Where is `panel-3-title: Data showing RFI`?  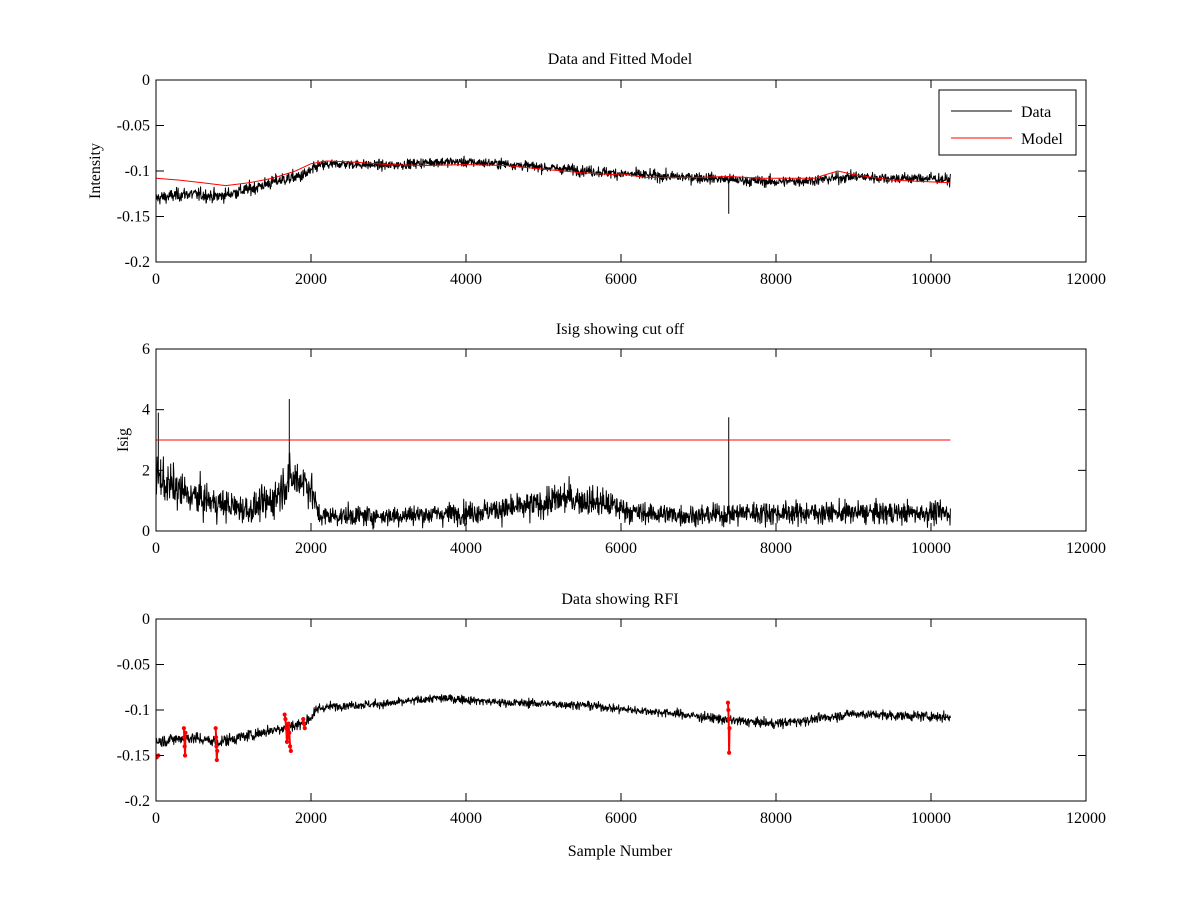
panel-3-title: Data showing RFI is located at coordinates (619, 599).